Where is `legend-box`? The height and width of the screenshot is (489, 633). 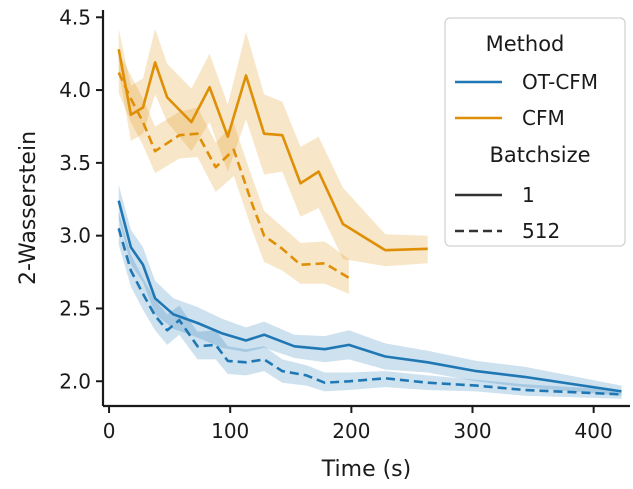
legend-box is located at coordinates (535, 132).